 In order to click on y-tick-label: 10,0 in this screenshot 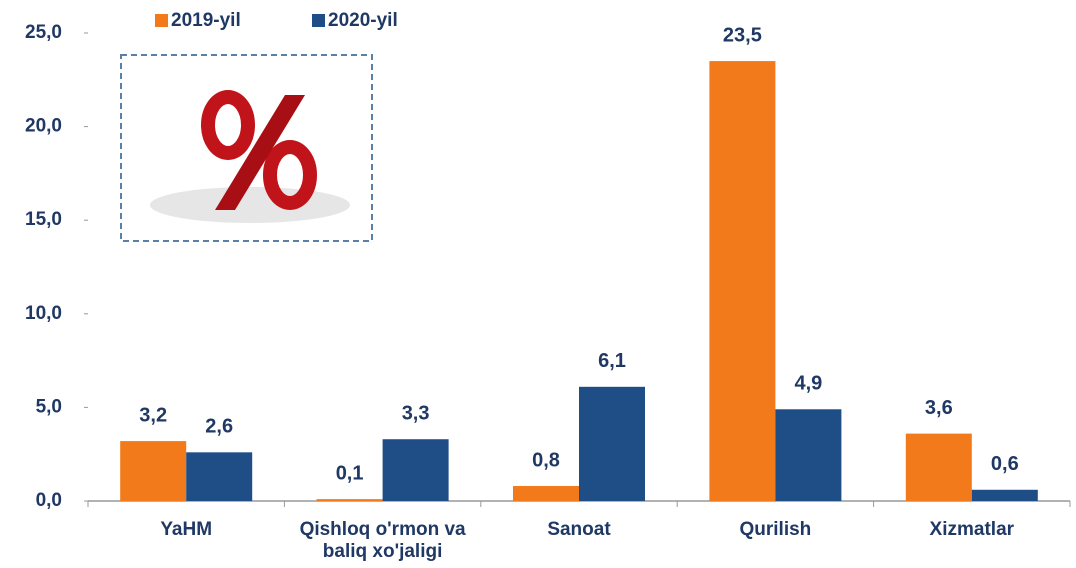, I will do `click(43, 313)`.